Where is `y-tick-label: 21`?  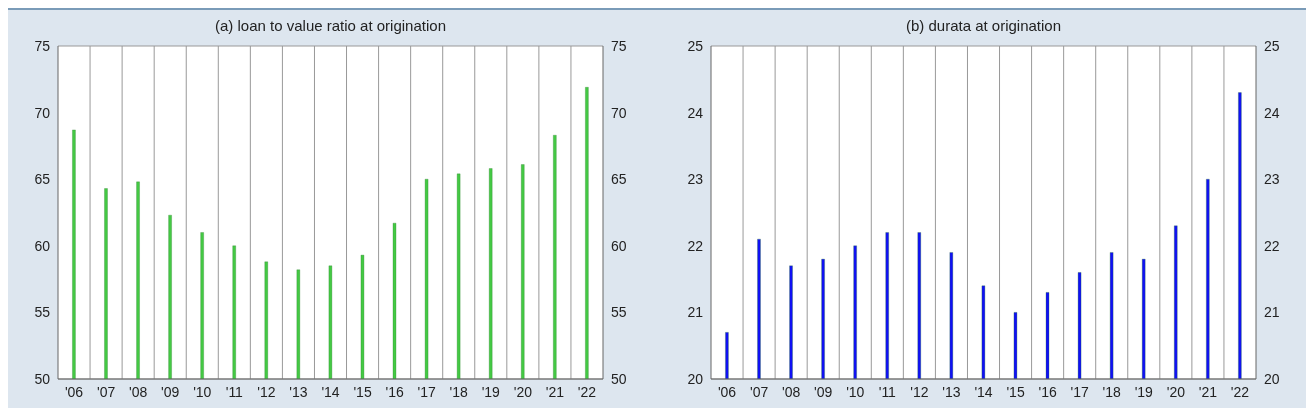 y-tick-label: 21 is located at coordinates (695, 312).